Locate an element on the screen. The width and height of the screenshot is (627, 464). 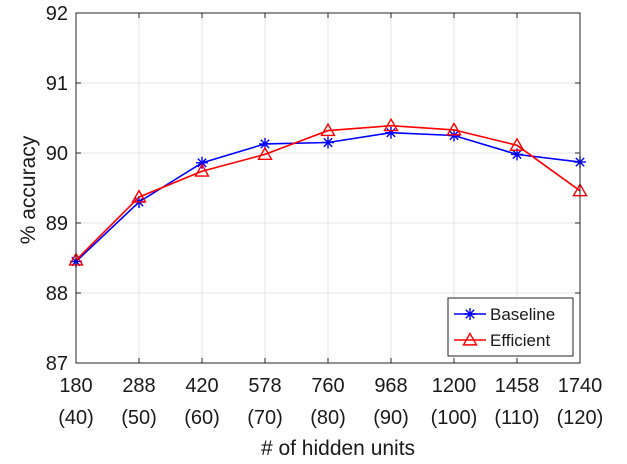
x-tick-label: 420 is located at coordinates (201, 386).